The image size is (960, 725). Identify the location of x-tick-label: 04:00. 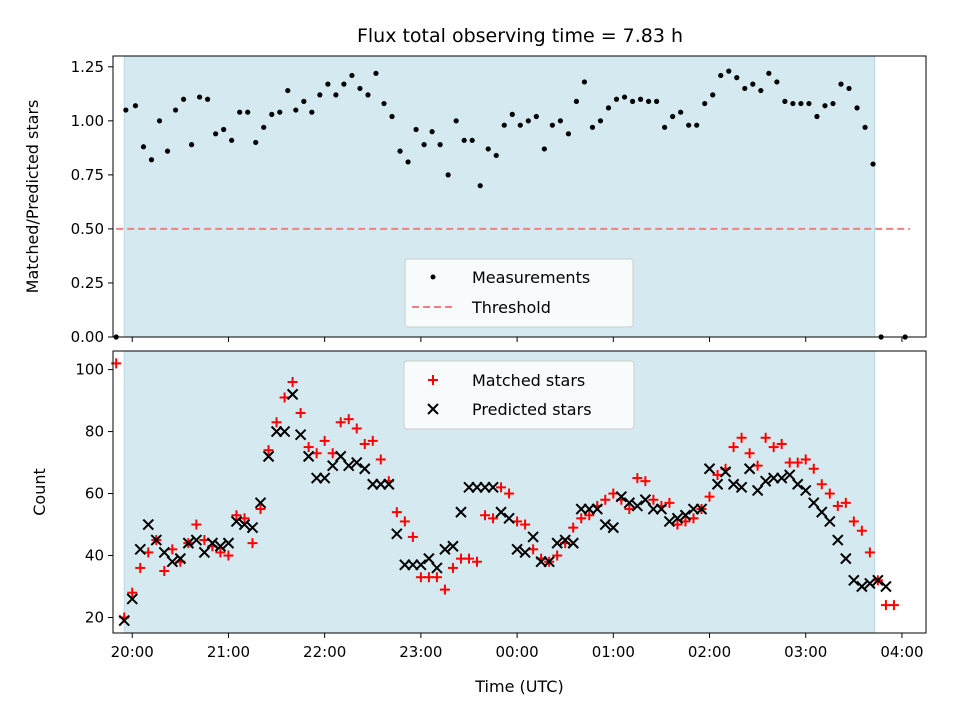
(901, 652).